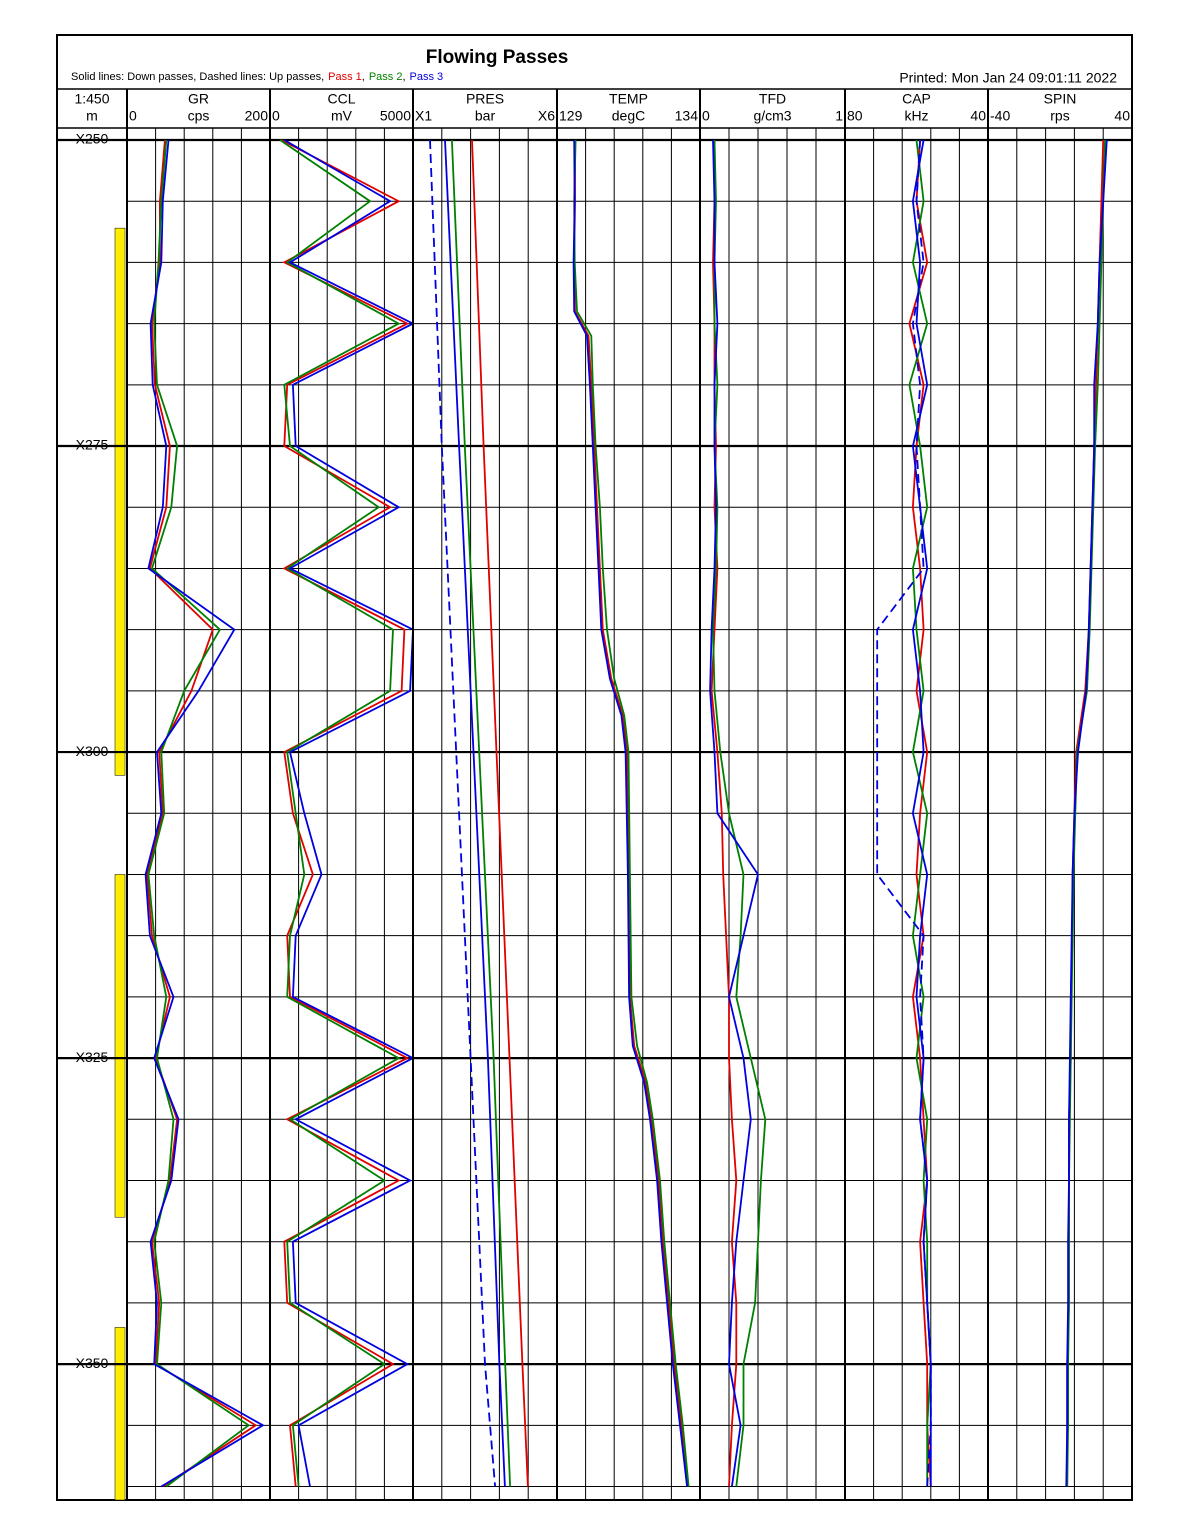 Image resolution: width=1187 pixels, height=1536 pixels. What do you see at coordinates (92, 1057) in the screenshot?
I see `depth-label: X325` at bounding box center [92, 1057].